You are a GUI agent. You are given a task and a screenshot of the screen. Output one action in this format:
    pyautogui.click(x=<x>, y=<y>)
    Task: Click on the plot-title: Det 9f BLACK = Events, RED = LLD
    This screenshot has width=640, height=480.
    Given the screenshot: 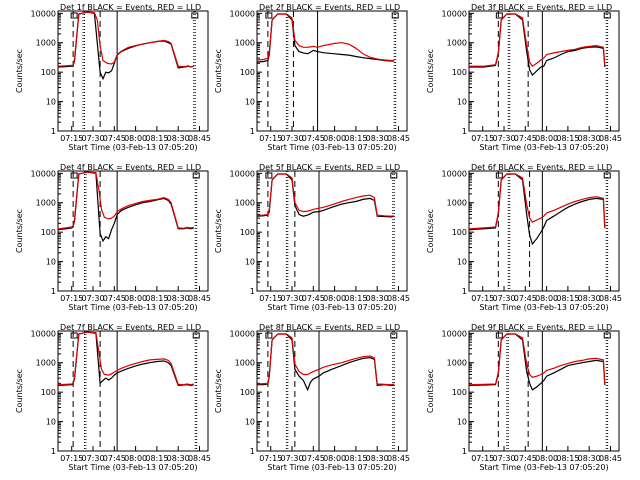 What is the action you would take?
    pyautogui.click(x=541, y=327)
    